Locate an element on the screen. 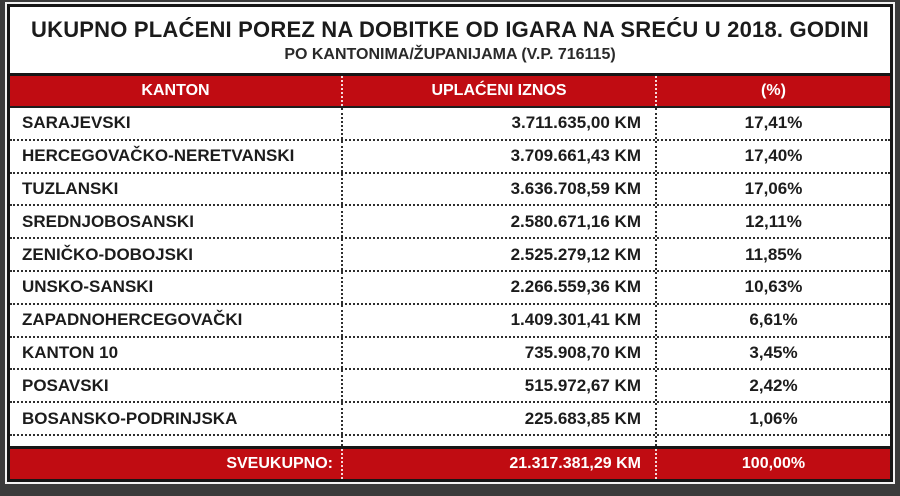  table-row: SARAJEVSKI 3.711.635,00 KM 17,41% is located at coordinates (450, 124).